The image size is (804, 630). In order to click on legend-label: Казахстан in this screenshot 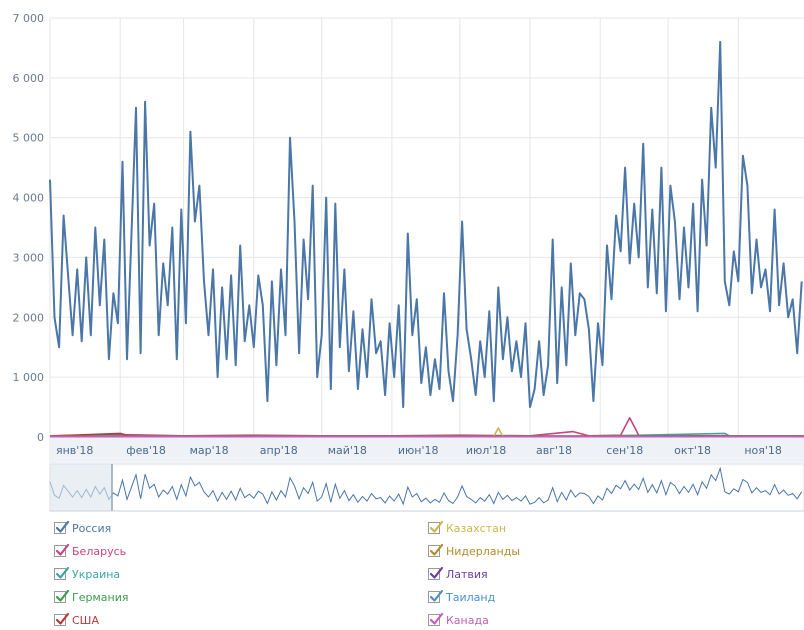, I will do `click(476, 528)`.